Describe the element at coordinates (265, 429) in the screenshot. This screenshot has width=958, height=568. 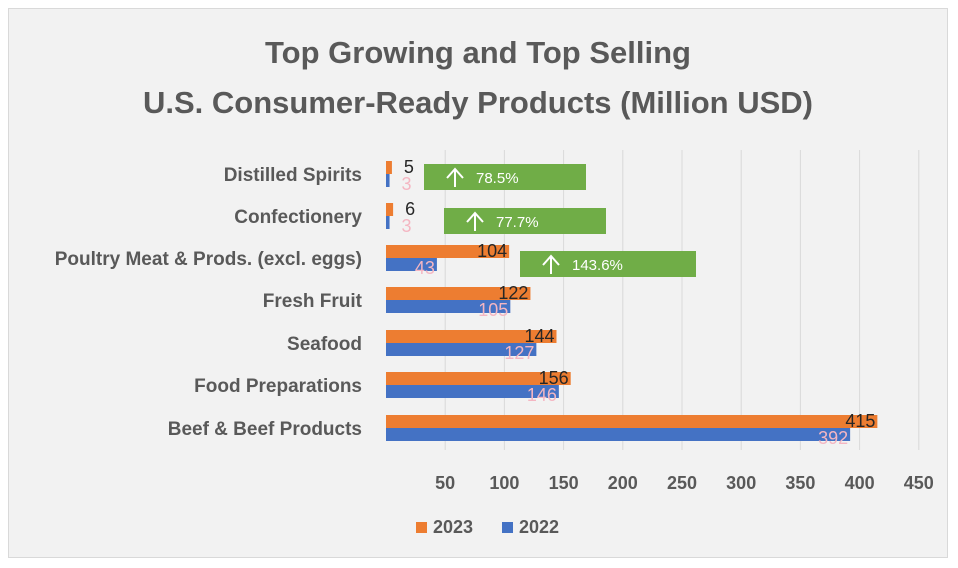
I see `category-label: Beef & Beef Products` at that location.